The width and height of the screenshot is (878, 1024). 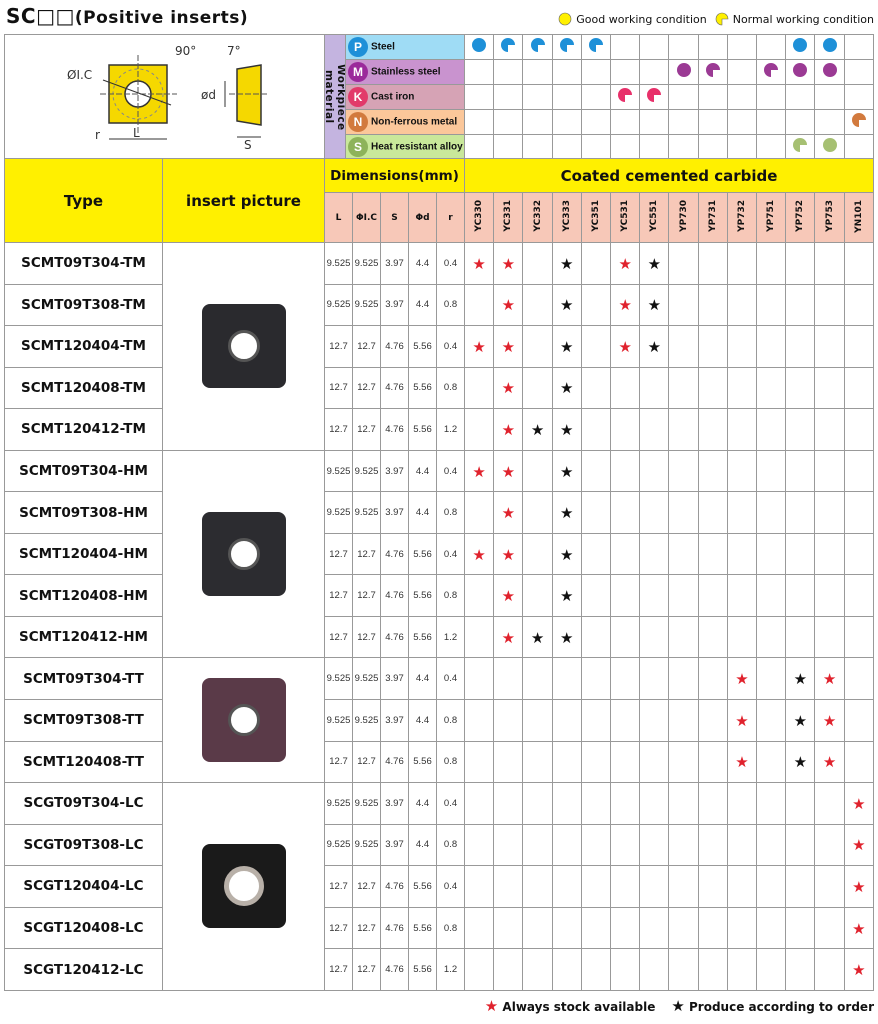 What do you see at coordinates (566, 216) in the screenshot?
I see `grade-label: YC333` at bounding box center [566, 216].